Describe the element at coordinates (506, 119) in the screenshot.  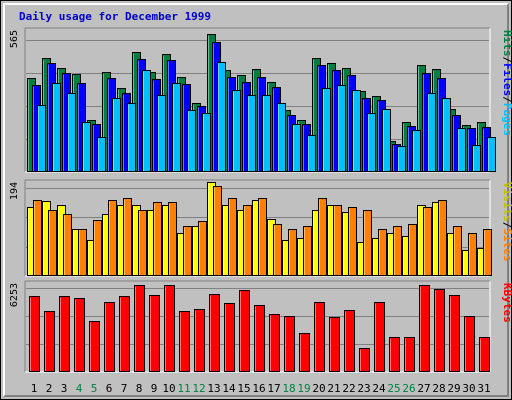
I see `legend-entry: Pages` at that location.